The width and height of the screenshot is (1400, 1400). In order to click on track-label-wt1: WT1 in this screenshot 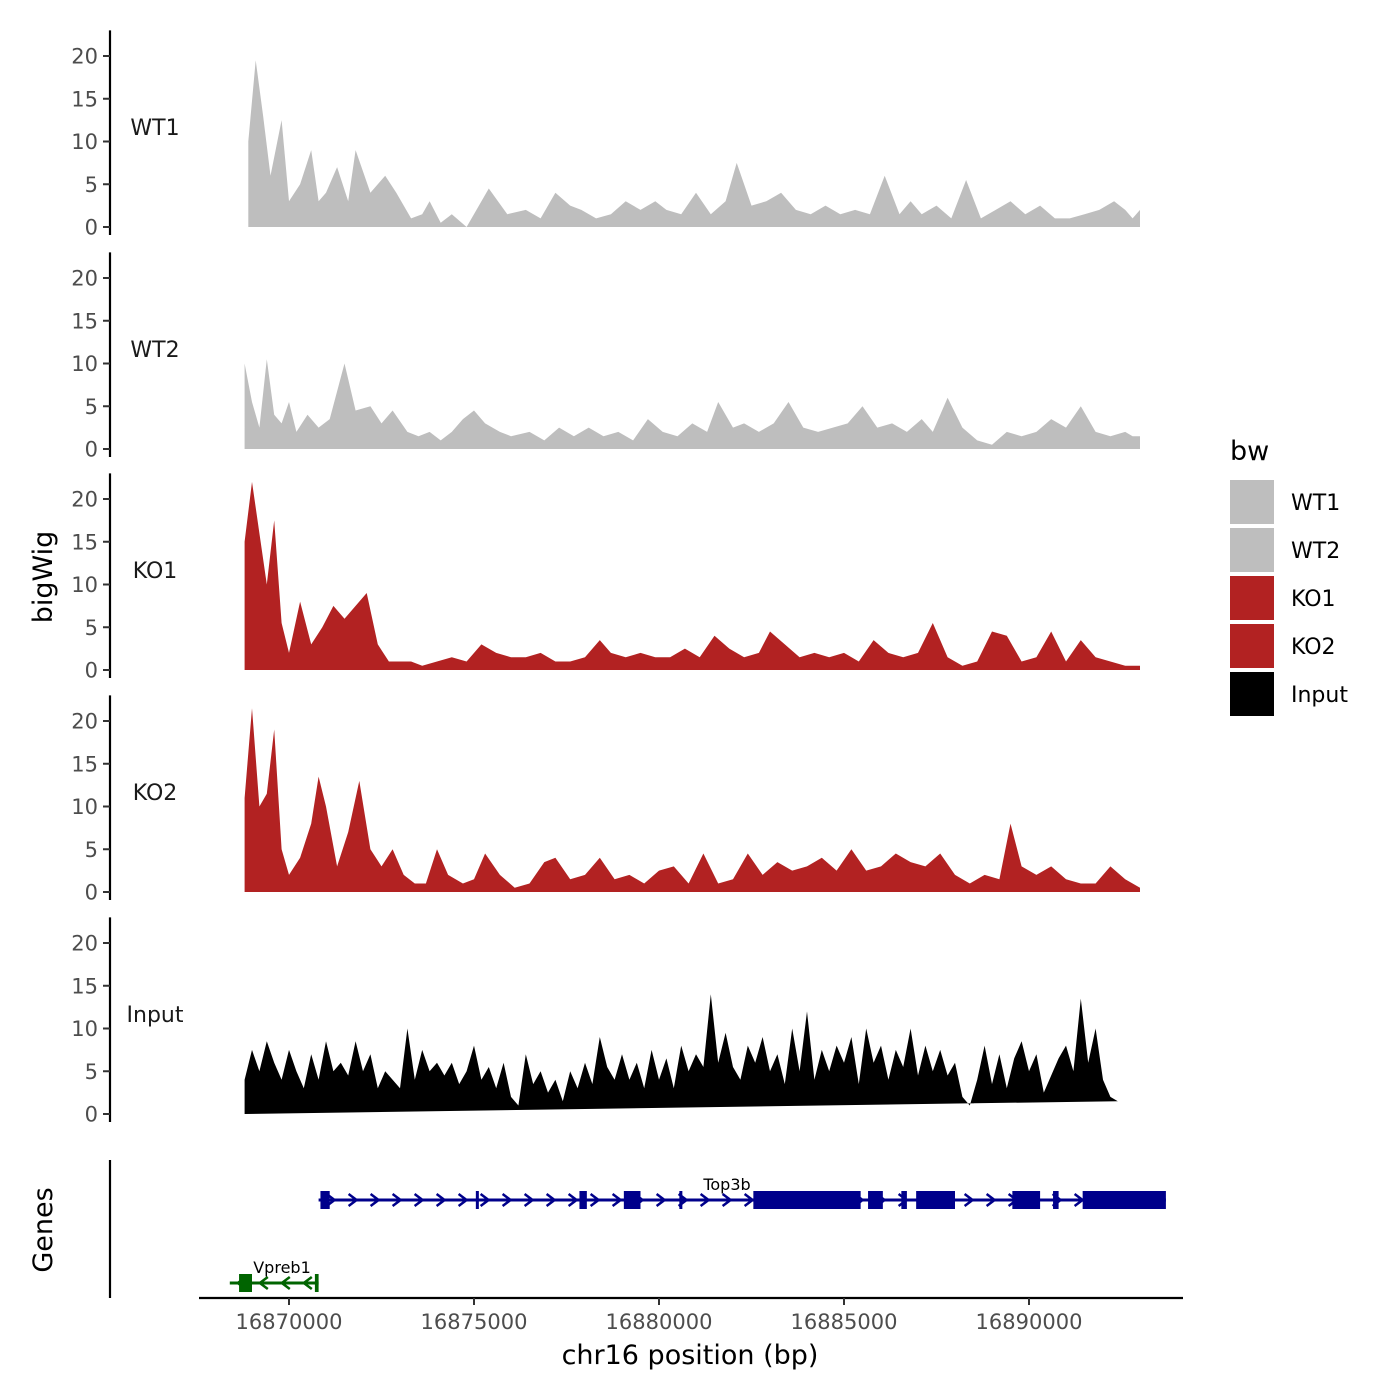, I will do `click(154, 128)`.